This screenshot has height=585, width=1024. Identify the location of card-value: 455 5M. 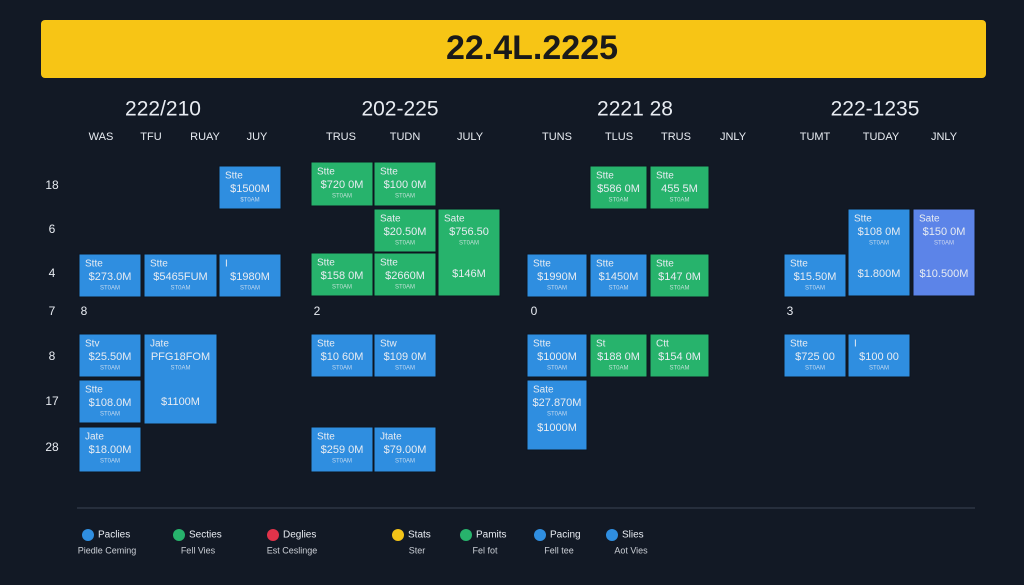
(679, 189).